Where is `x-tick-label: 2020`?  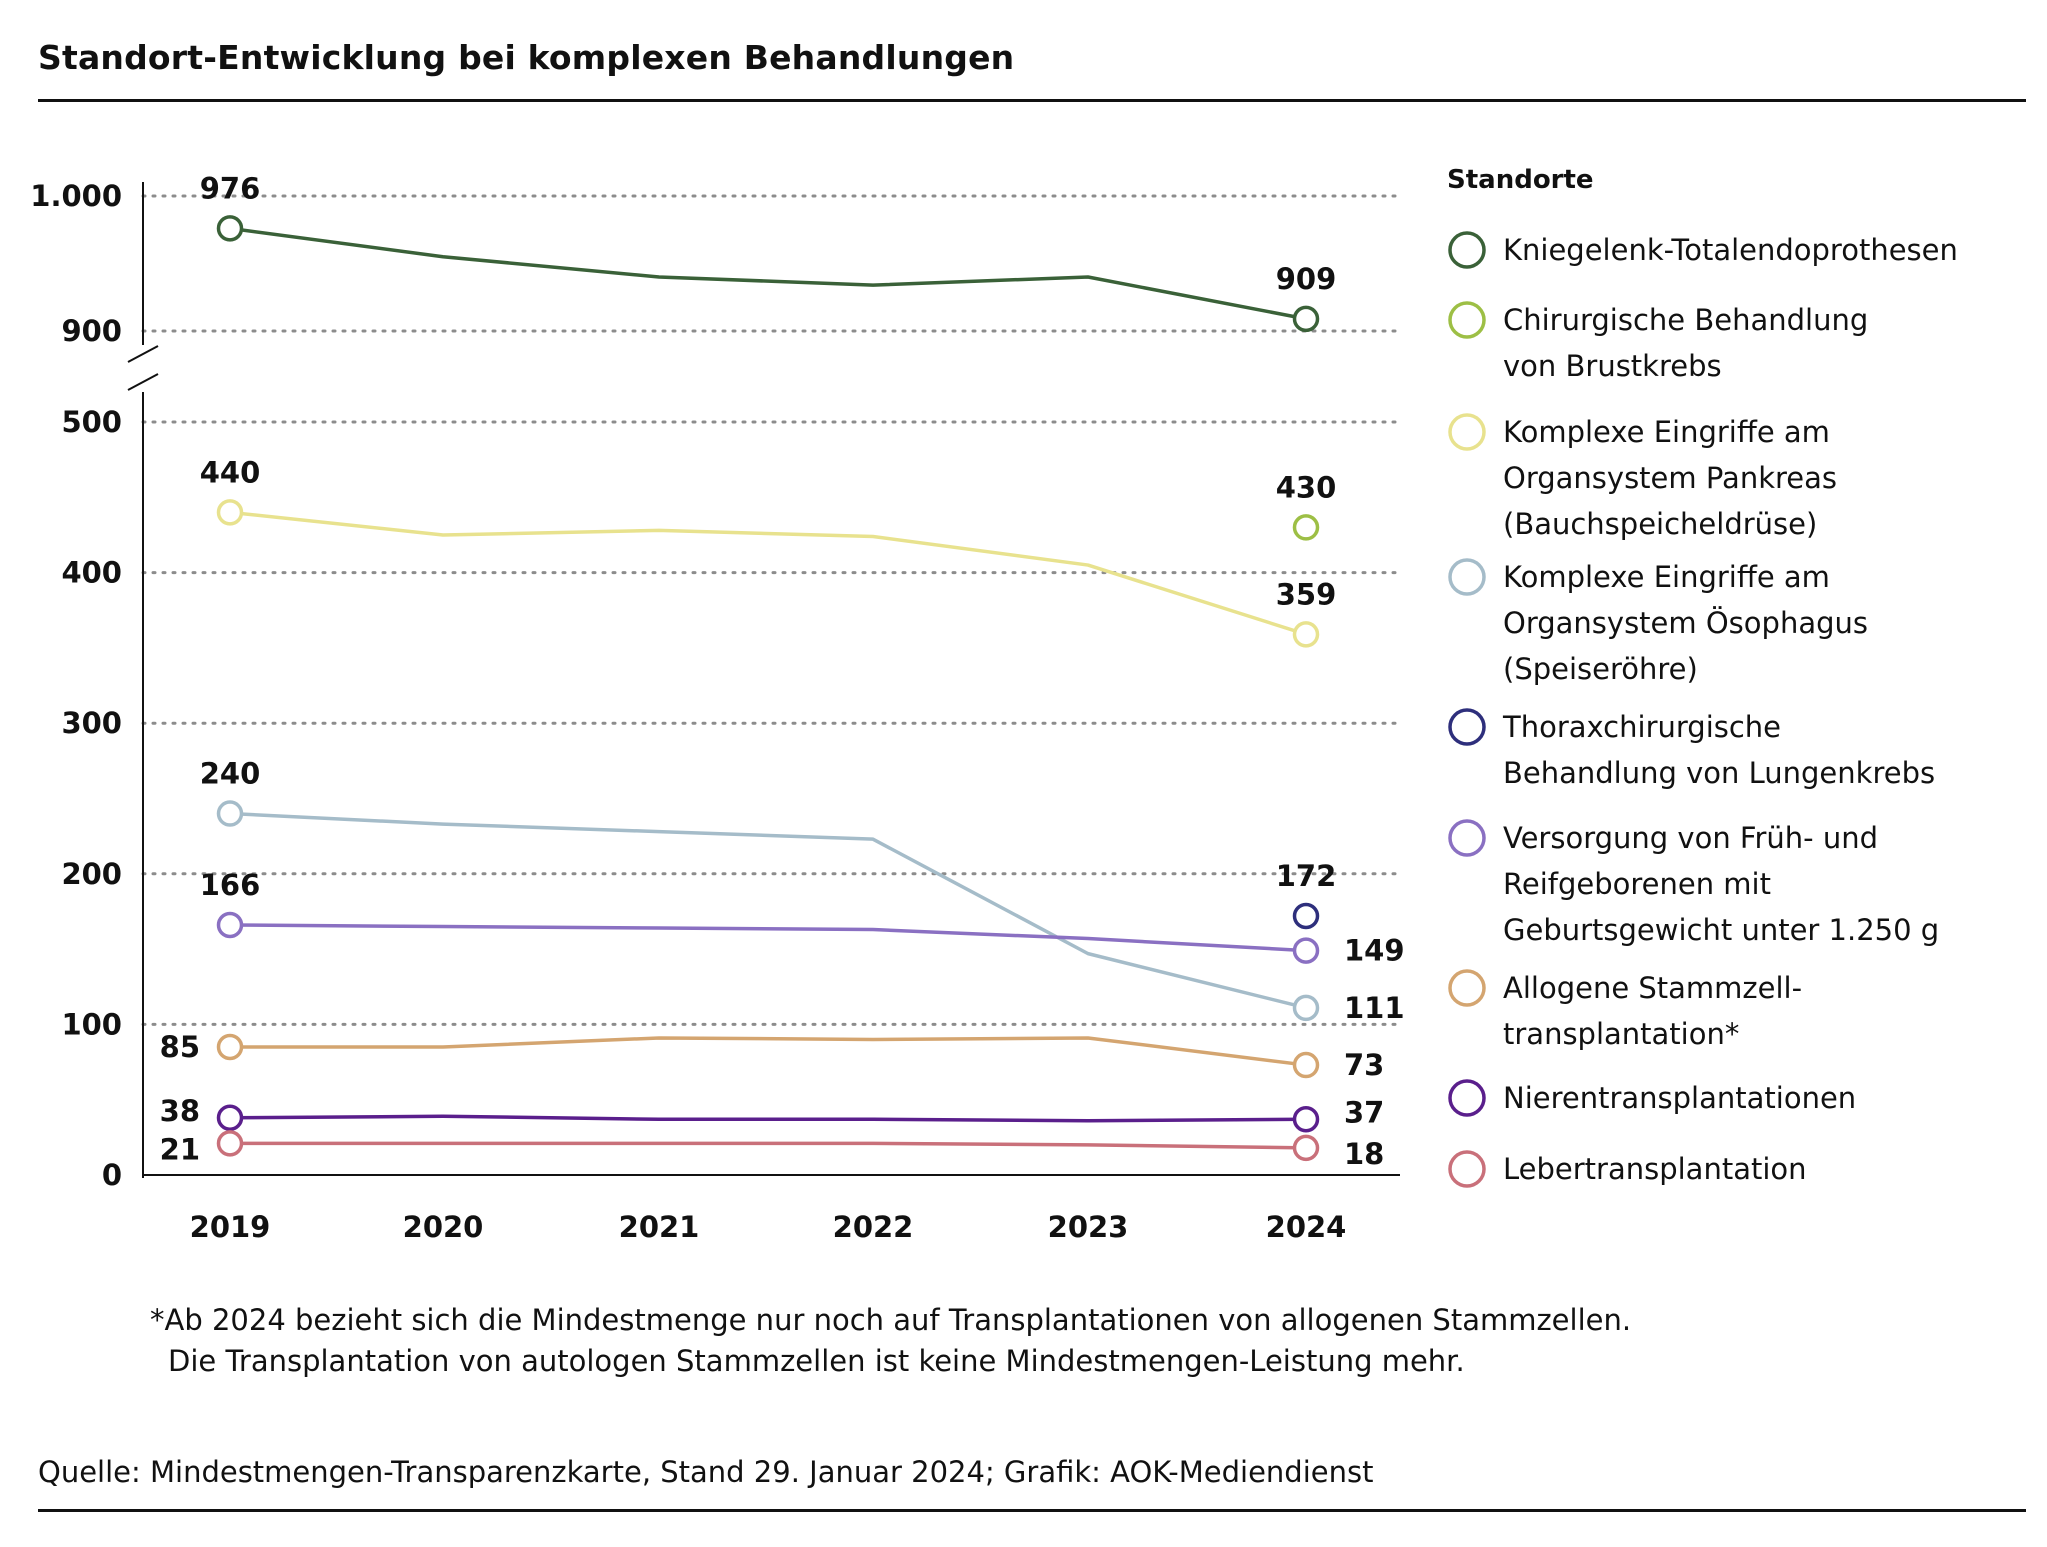
x-tick-label: 2020 is located at coordinates (443, 1227).